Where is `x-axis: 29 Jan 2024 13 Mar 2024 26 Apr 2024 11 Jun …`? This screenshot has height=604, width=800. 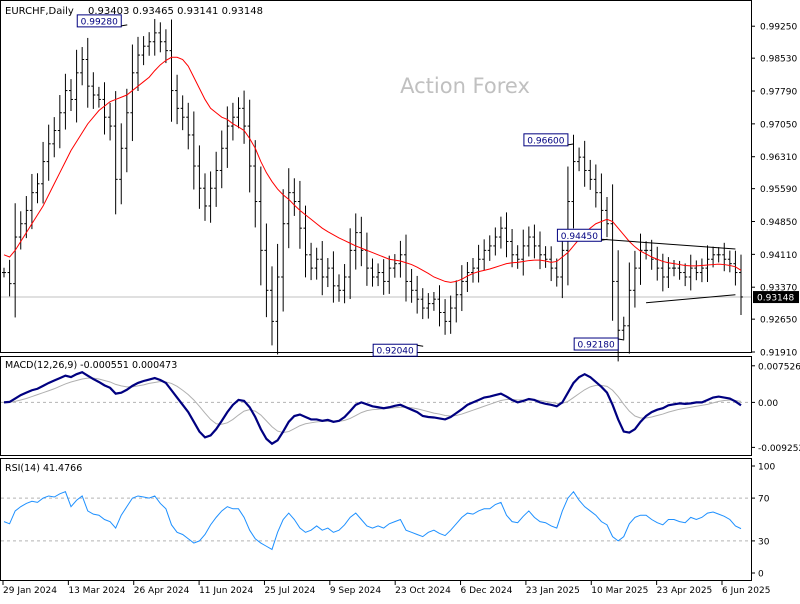
x-axis: 29 Jan 2024 13 Mar 2024 26 Apr 2024 11 Jun … is located at coordinates (386, 588).